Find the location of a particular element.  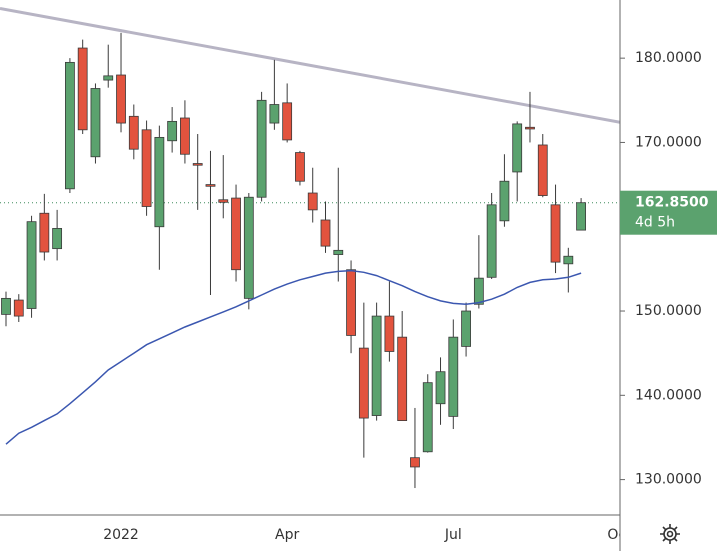

price-tag is located at coordinates (668, 212).